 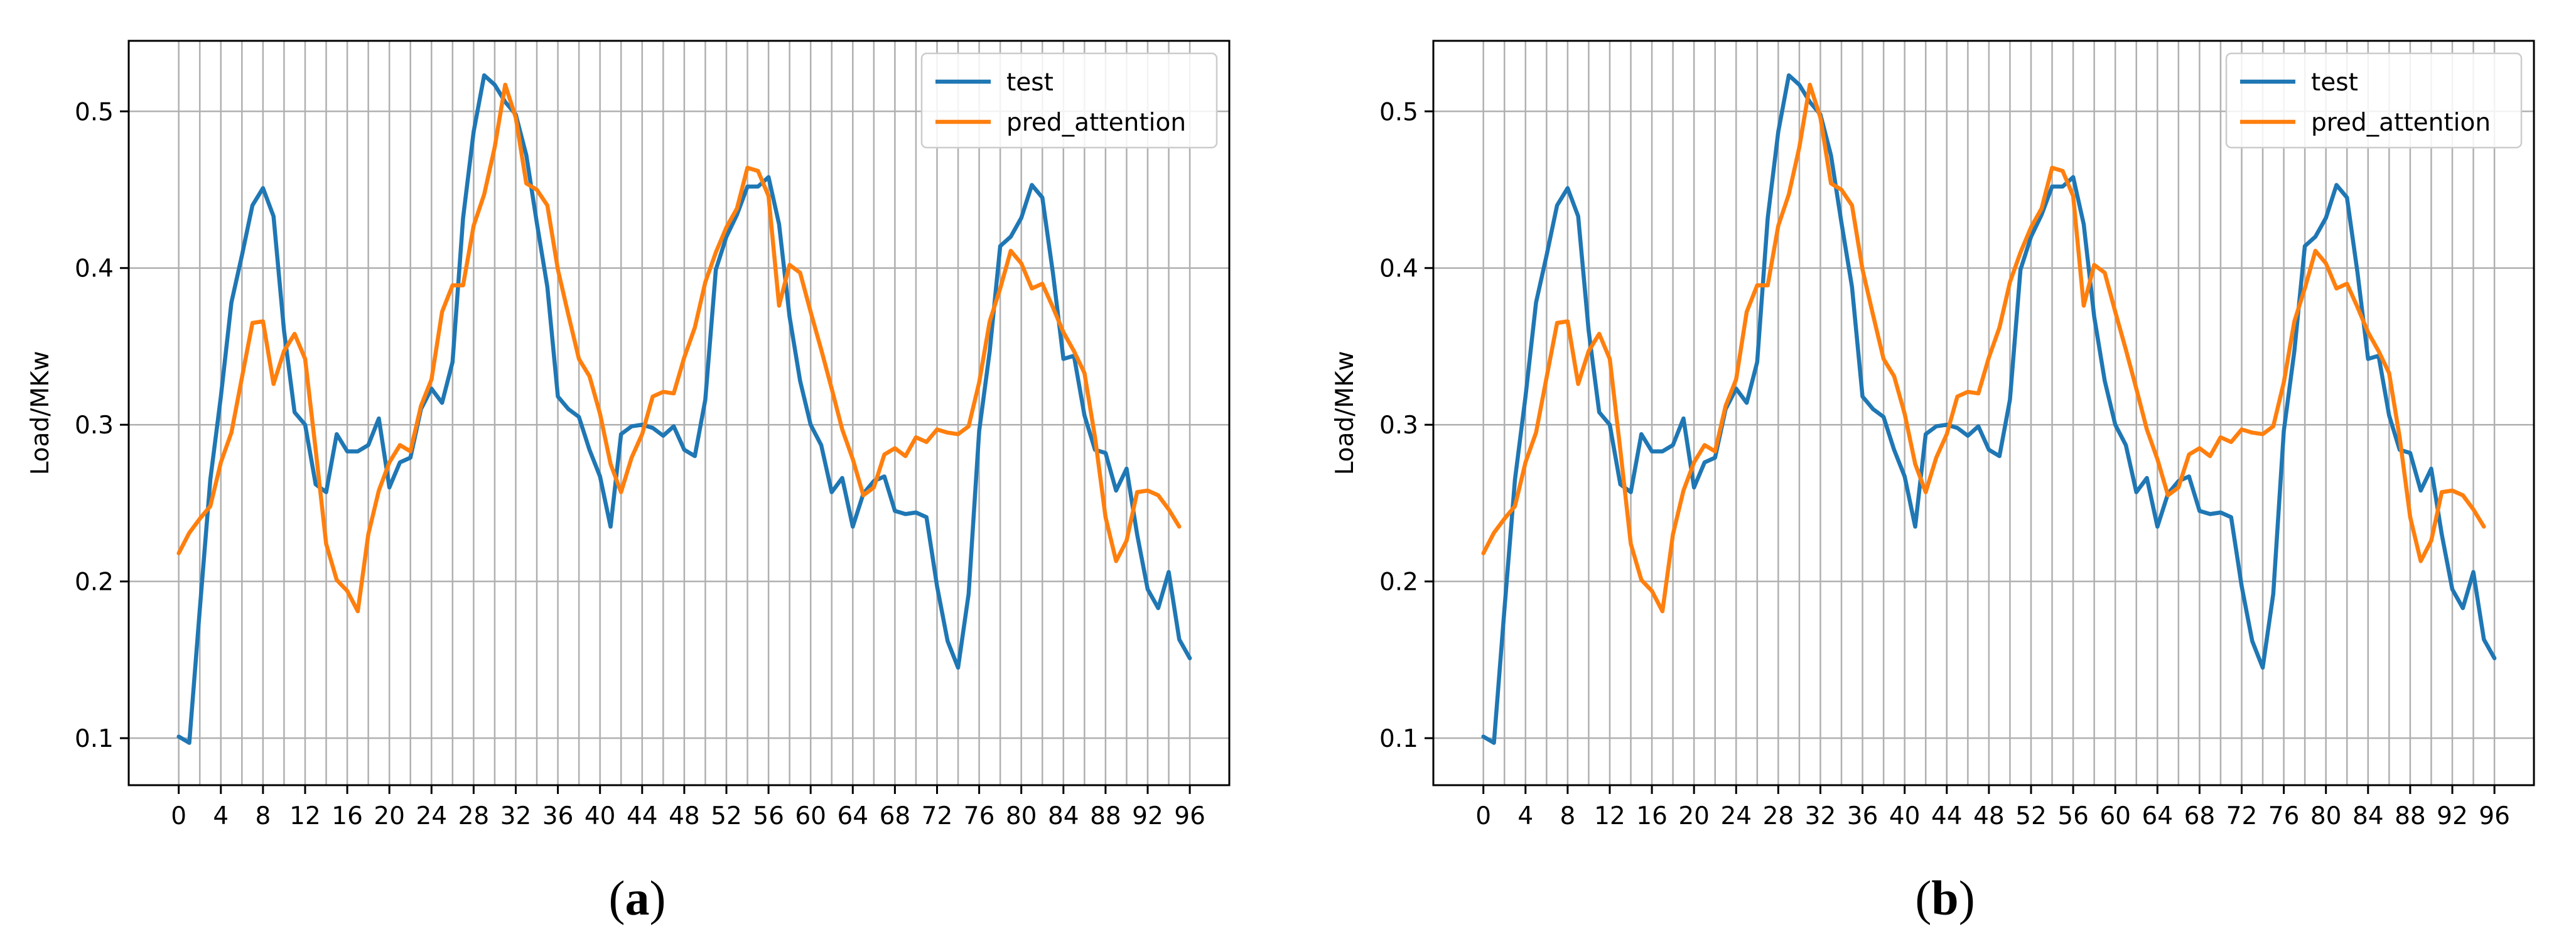 I want to click on panel-label-b: b, so click(x=1945, y=898).